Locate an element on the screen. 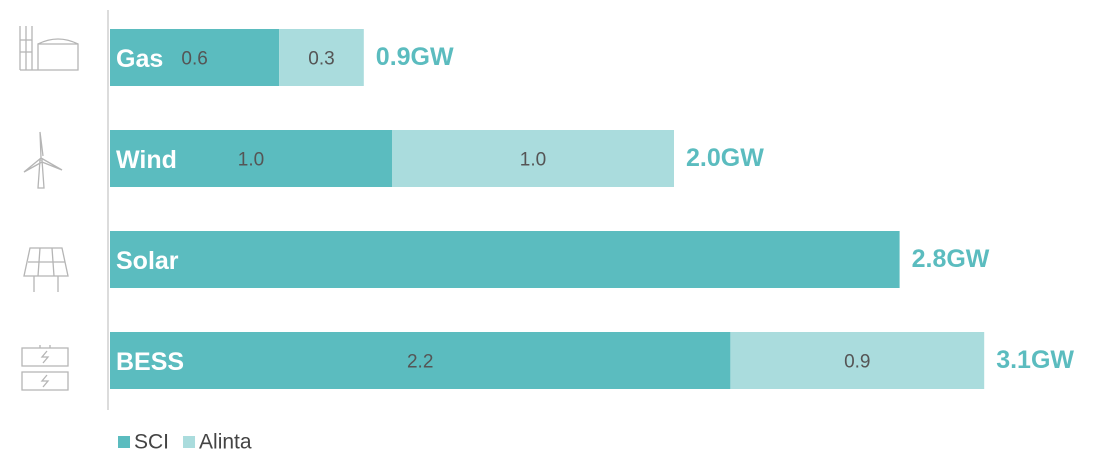 The height and width of the screenshot is (456, 1112). total-label: 2.0GW is located at coordinates (725, 158).